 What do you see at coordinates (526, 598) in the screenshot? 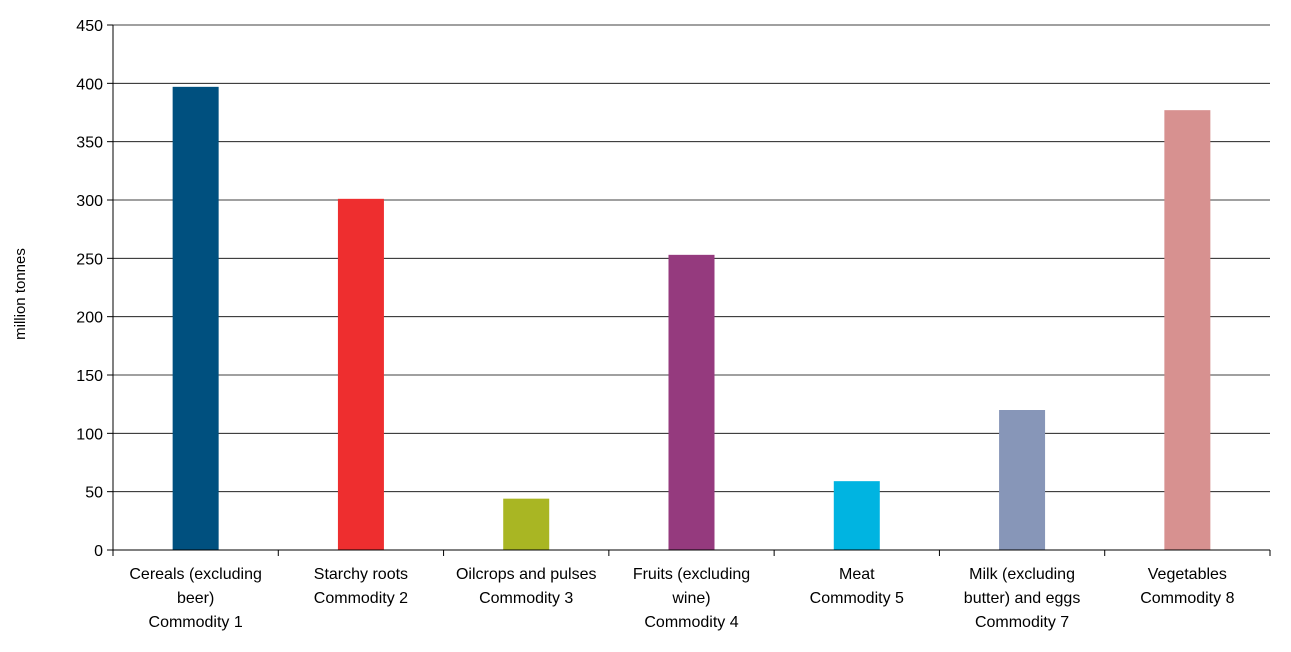
I see `x-tick-label-line: Commodity 3` at bounding box center [526, 598].